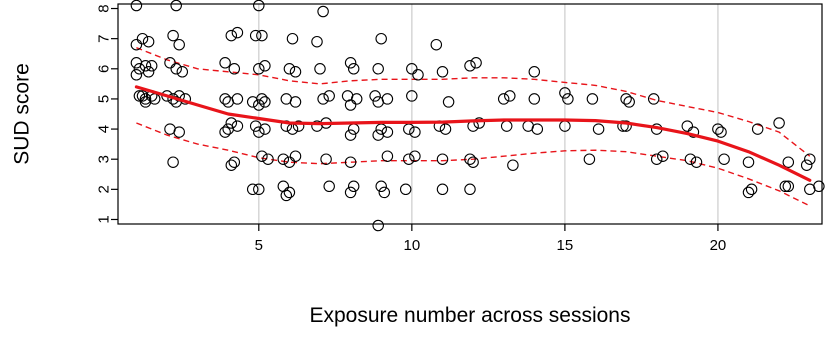  What do you see at coordinates (104, 159) in the screenshot?
I see `y-tick-label-3: 3` at bounding box center [104, 159].